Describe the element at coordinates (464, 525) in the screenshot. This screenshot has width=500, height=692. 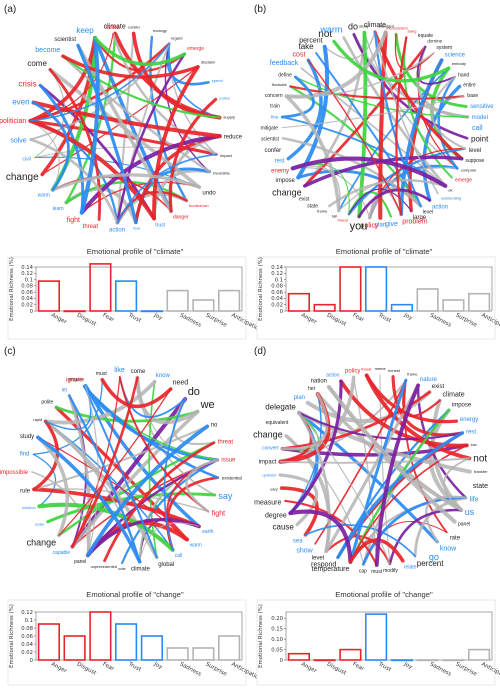
I see `word-node: panel` at that location.